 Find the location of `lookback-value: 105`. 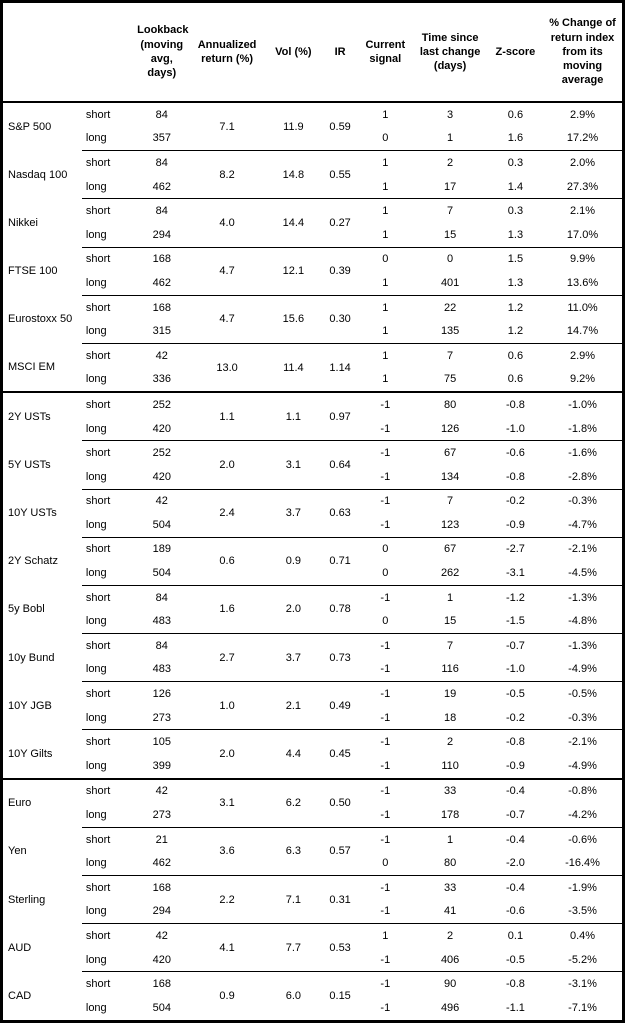

lookback-value: 105 is located at coordinates (162, 742).